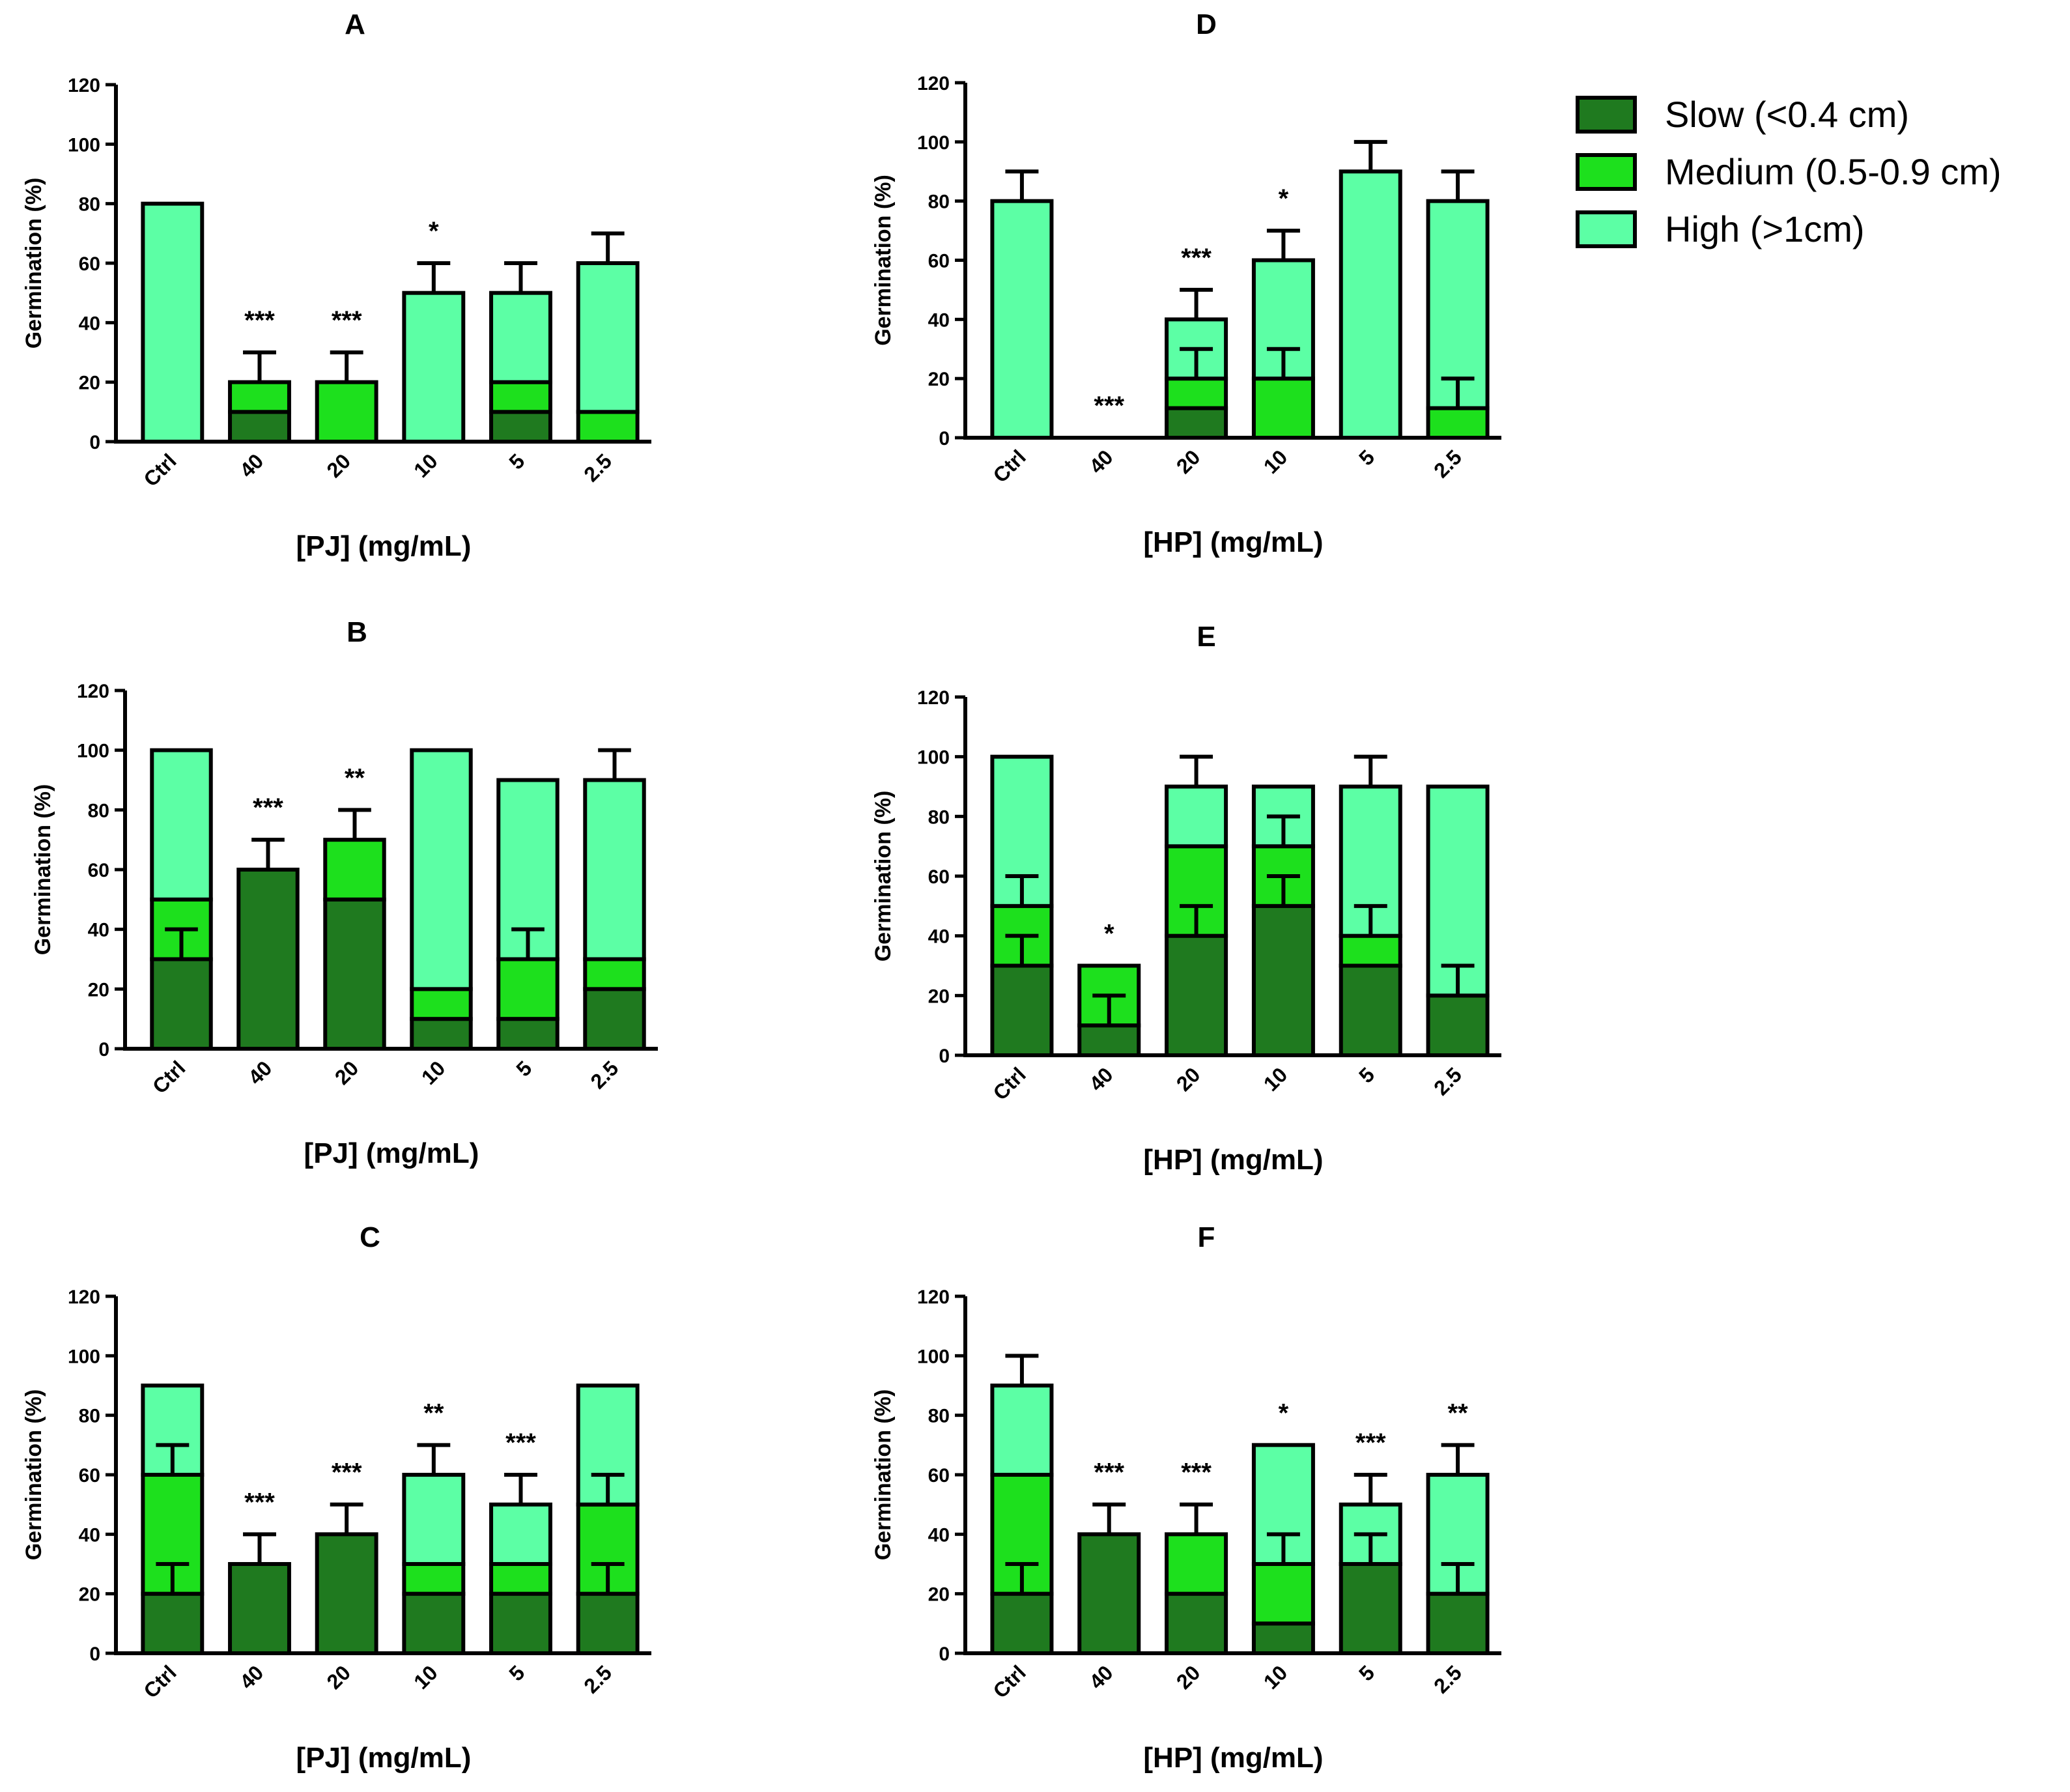 The height and width of the screenshot is (1792, 2070). What do you see at coordinates (89, 1475) in the screenshot?
I see `y-tick-label-c: 60` at bounding box center [89, 1475].